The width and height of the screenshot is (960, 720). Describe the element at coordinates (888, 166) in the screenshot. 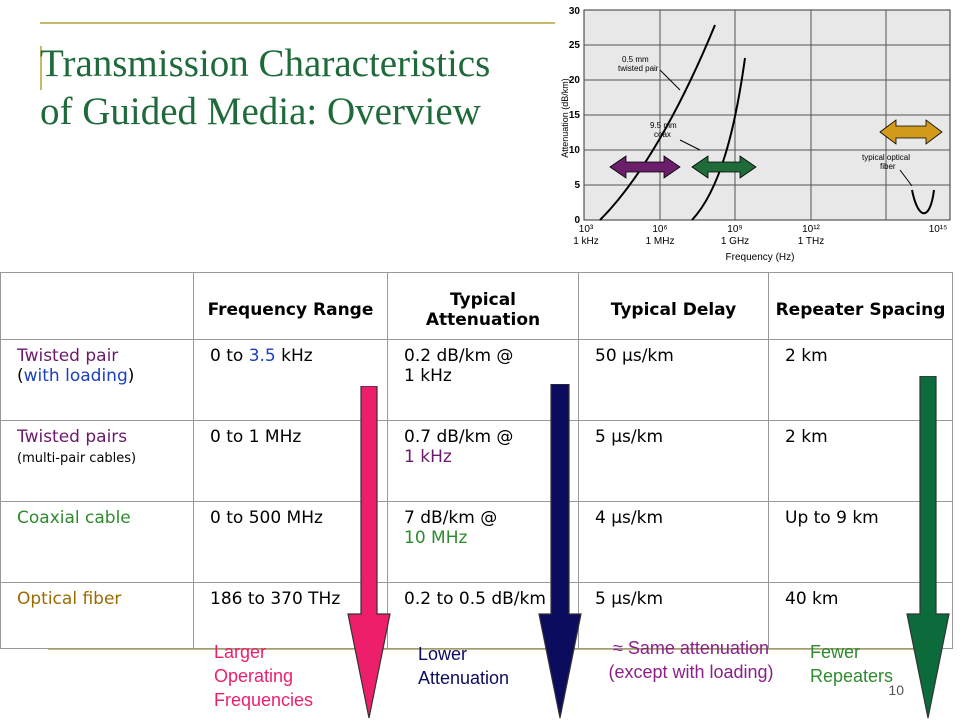

I see `label-fiber-2: fiber` at that location.